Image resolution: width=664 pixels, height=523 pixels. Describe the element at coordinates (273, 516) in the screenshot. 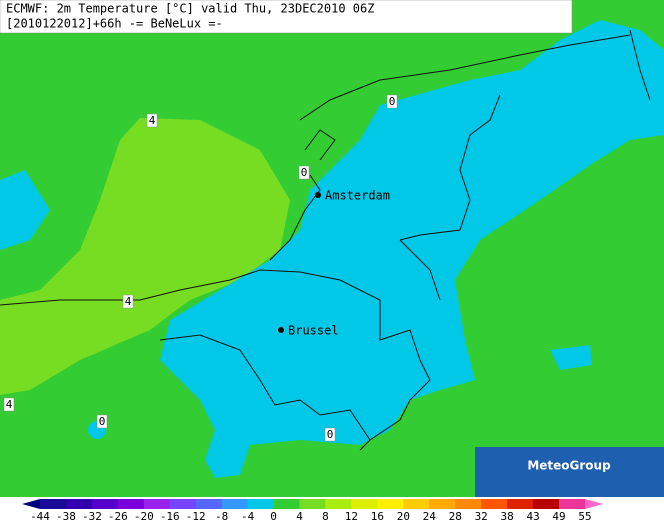

I see `colorbar-label: 0` at that location.